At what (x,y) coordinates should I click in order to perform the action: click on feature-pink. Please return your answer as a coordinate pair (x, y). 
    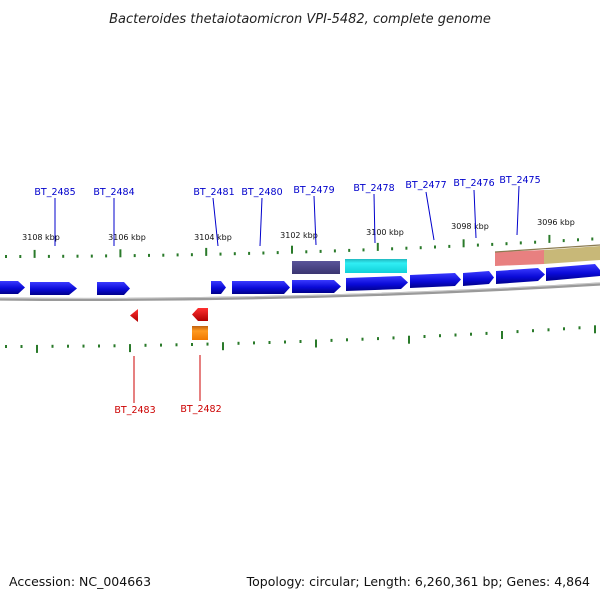
    Looking at the image, I should click on (519, 258).